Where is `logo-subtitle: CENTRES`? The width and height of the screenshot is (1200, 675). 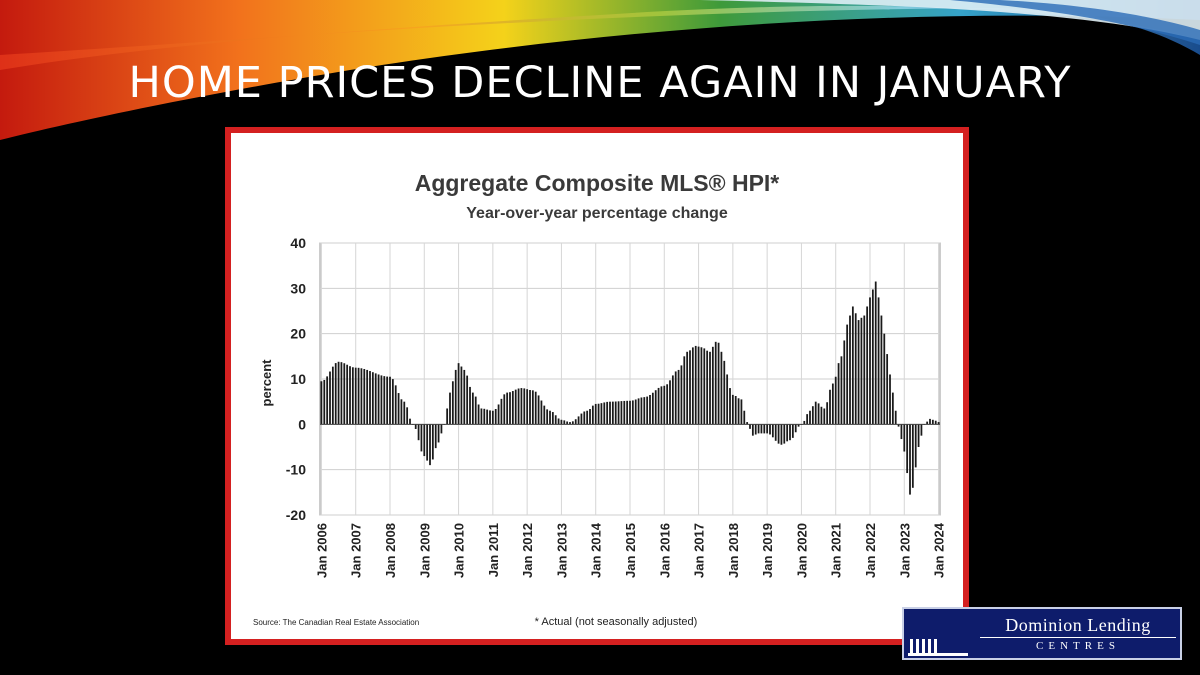 logo-subtitle: CENTRES is located at coordinates (1078, 646).